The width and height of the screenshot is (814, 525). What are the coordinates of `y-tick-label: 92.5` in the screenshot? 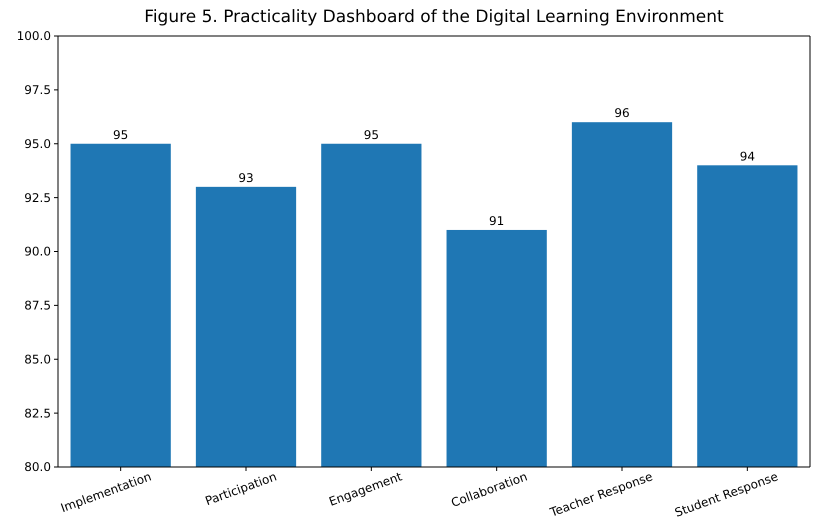 It's located at (37, 197).